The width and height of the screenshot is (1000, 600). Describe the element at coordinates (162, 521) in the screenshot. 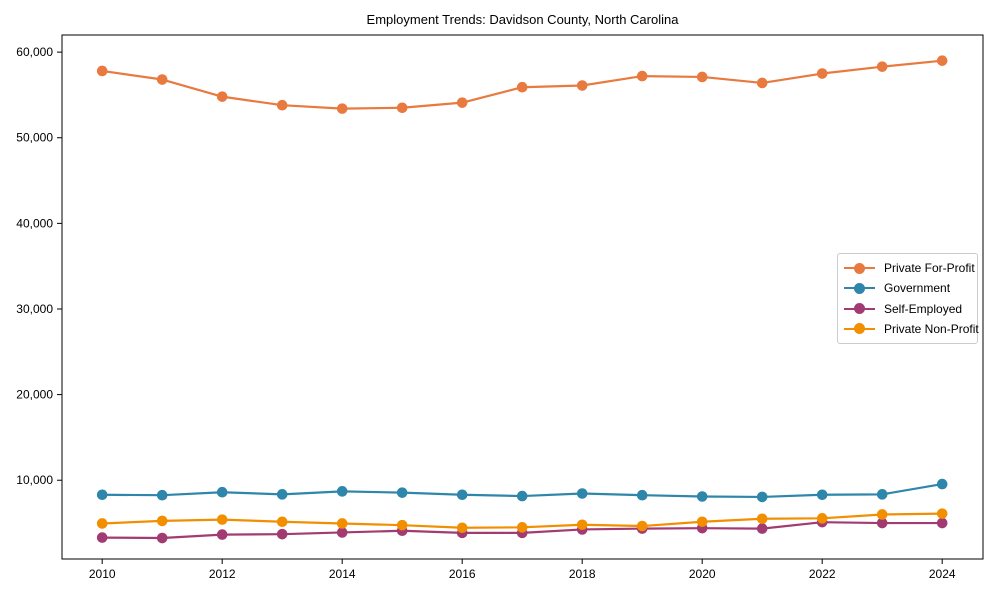

I see `data-point-private-non-profit-2011` at that location.